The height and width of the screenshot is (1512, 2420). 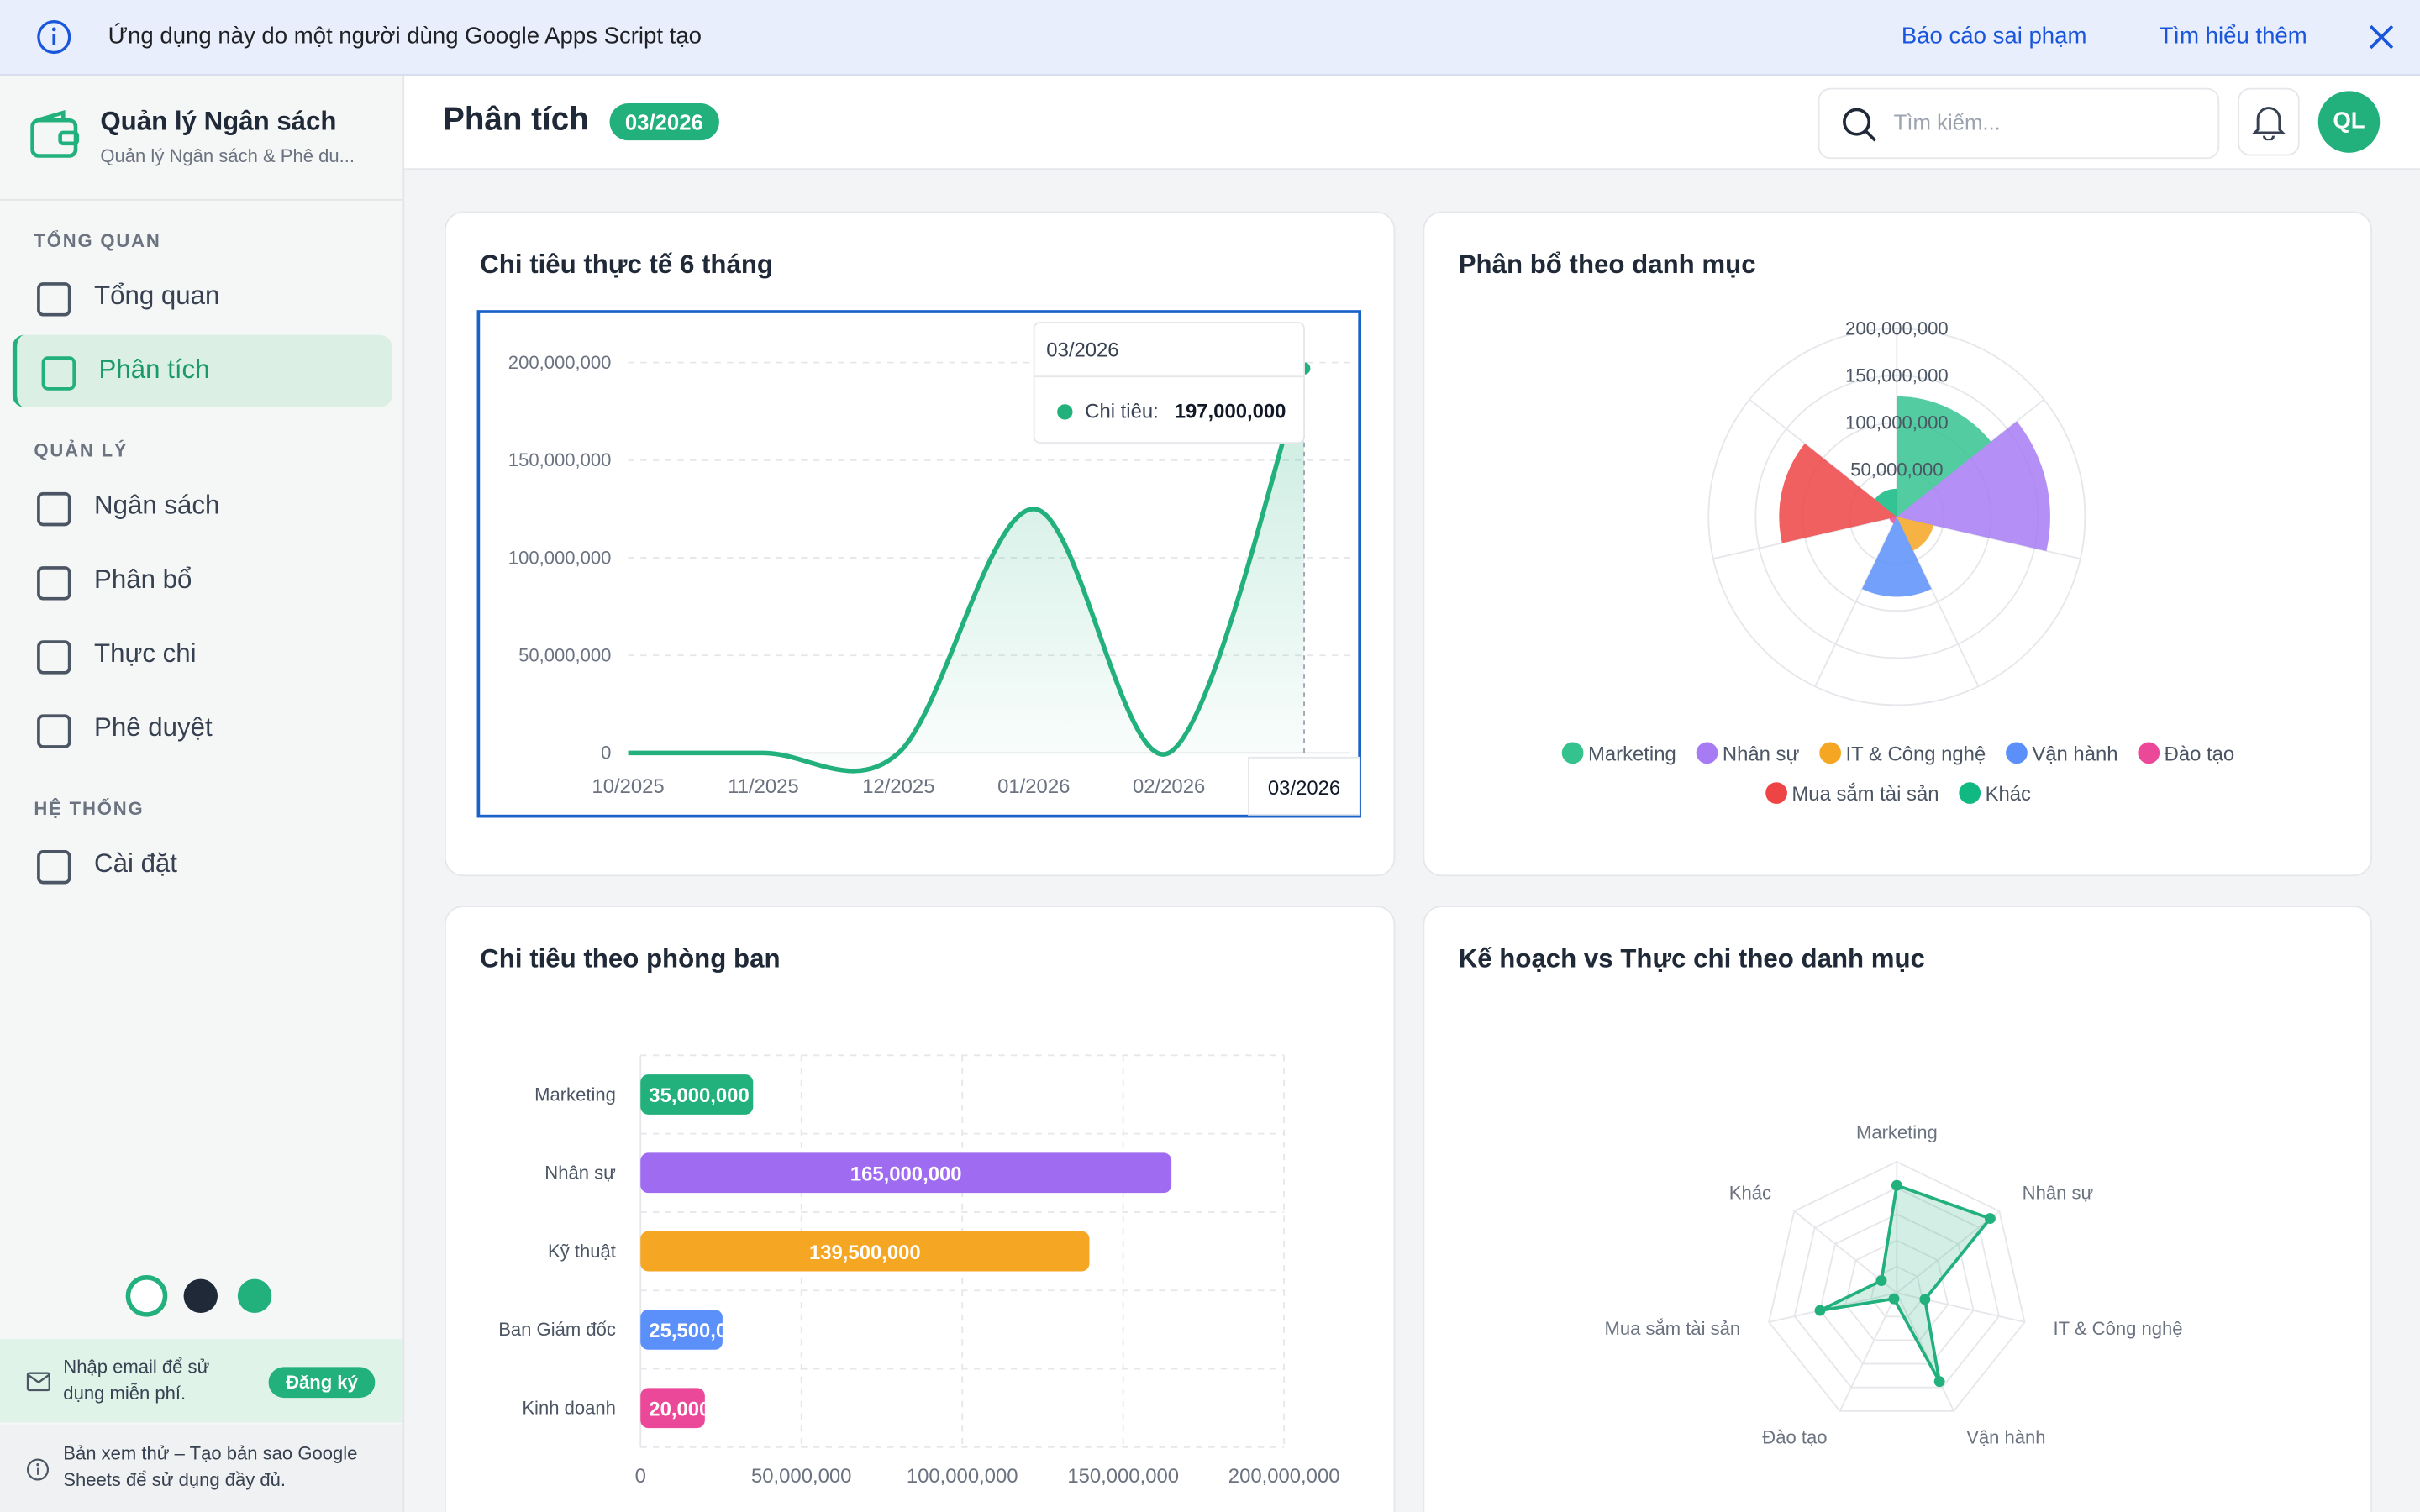 I want to click on y-tick-label: 50,000,000, so click(x=564, y=654).